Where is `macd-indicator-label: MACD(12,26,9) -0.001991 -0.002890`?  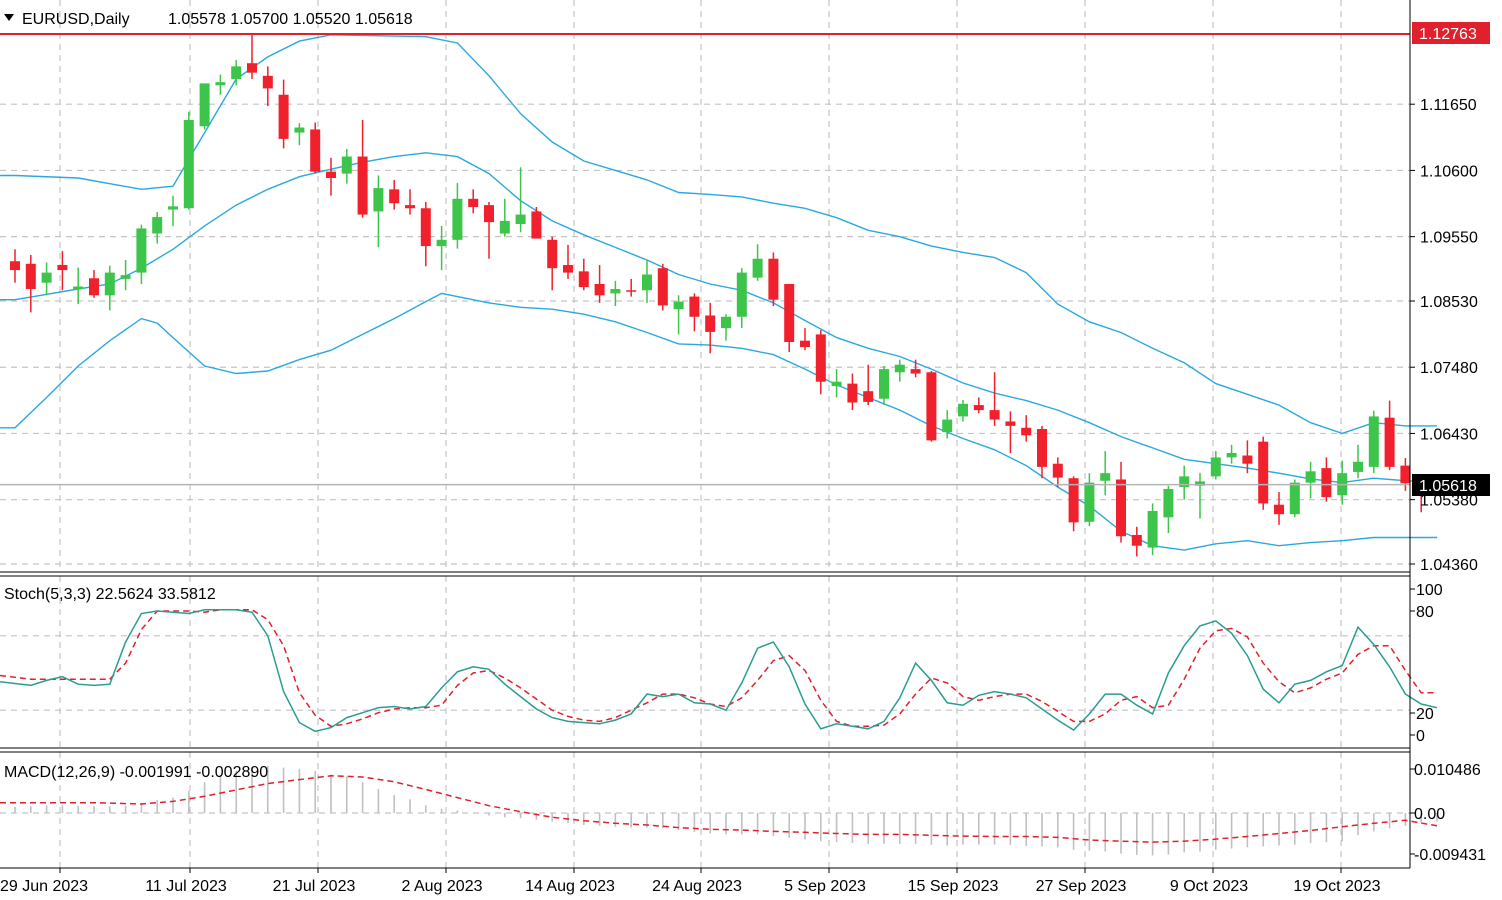 macd-indicator-label: MACD(12,26,9) -0.001991 -0.002890 is located at coordinates (136, 772).